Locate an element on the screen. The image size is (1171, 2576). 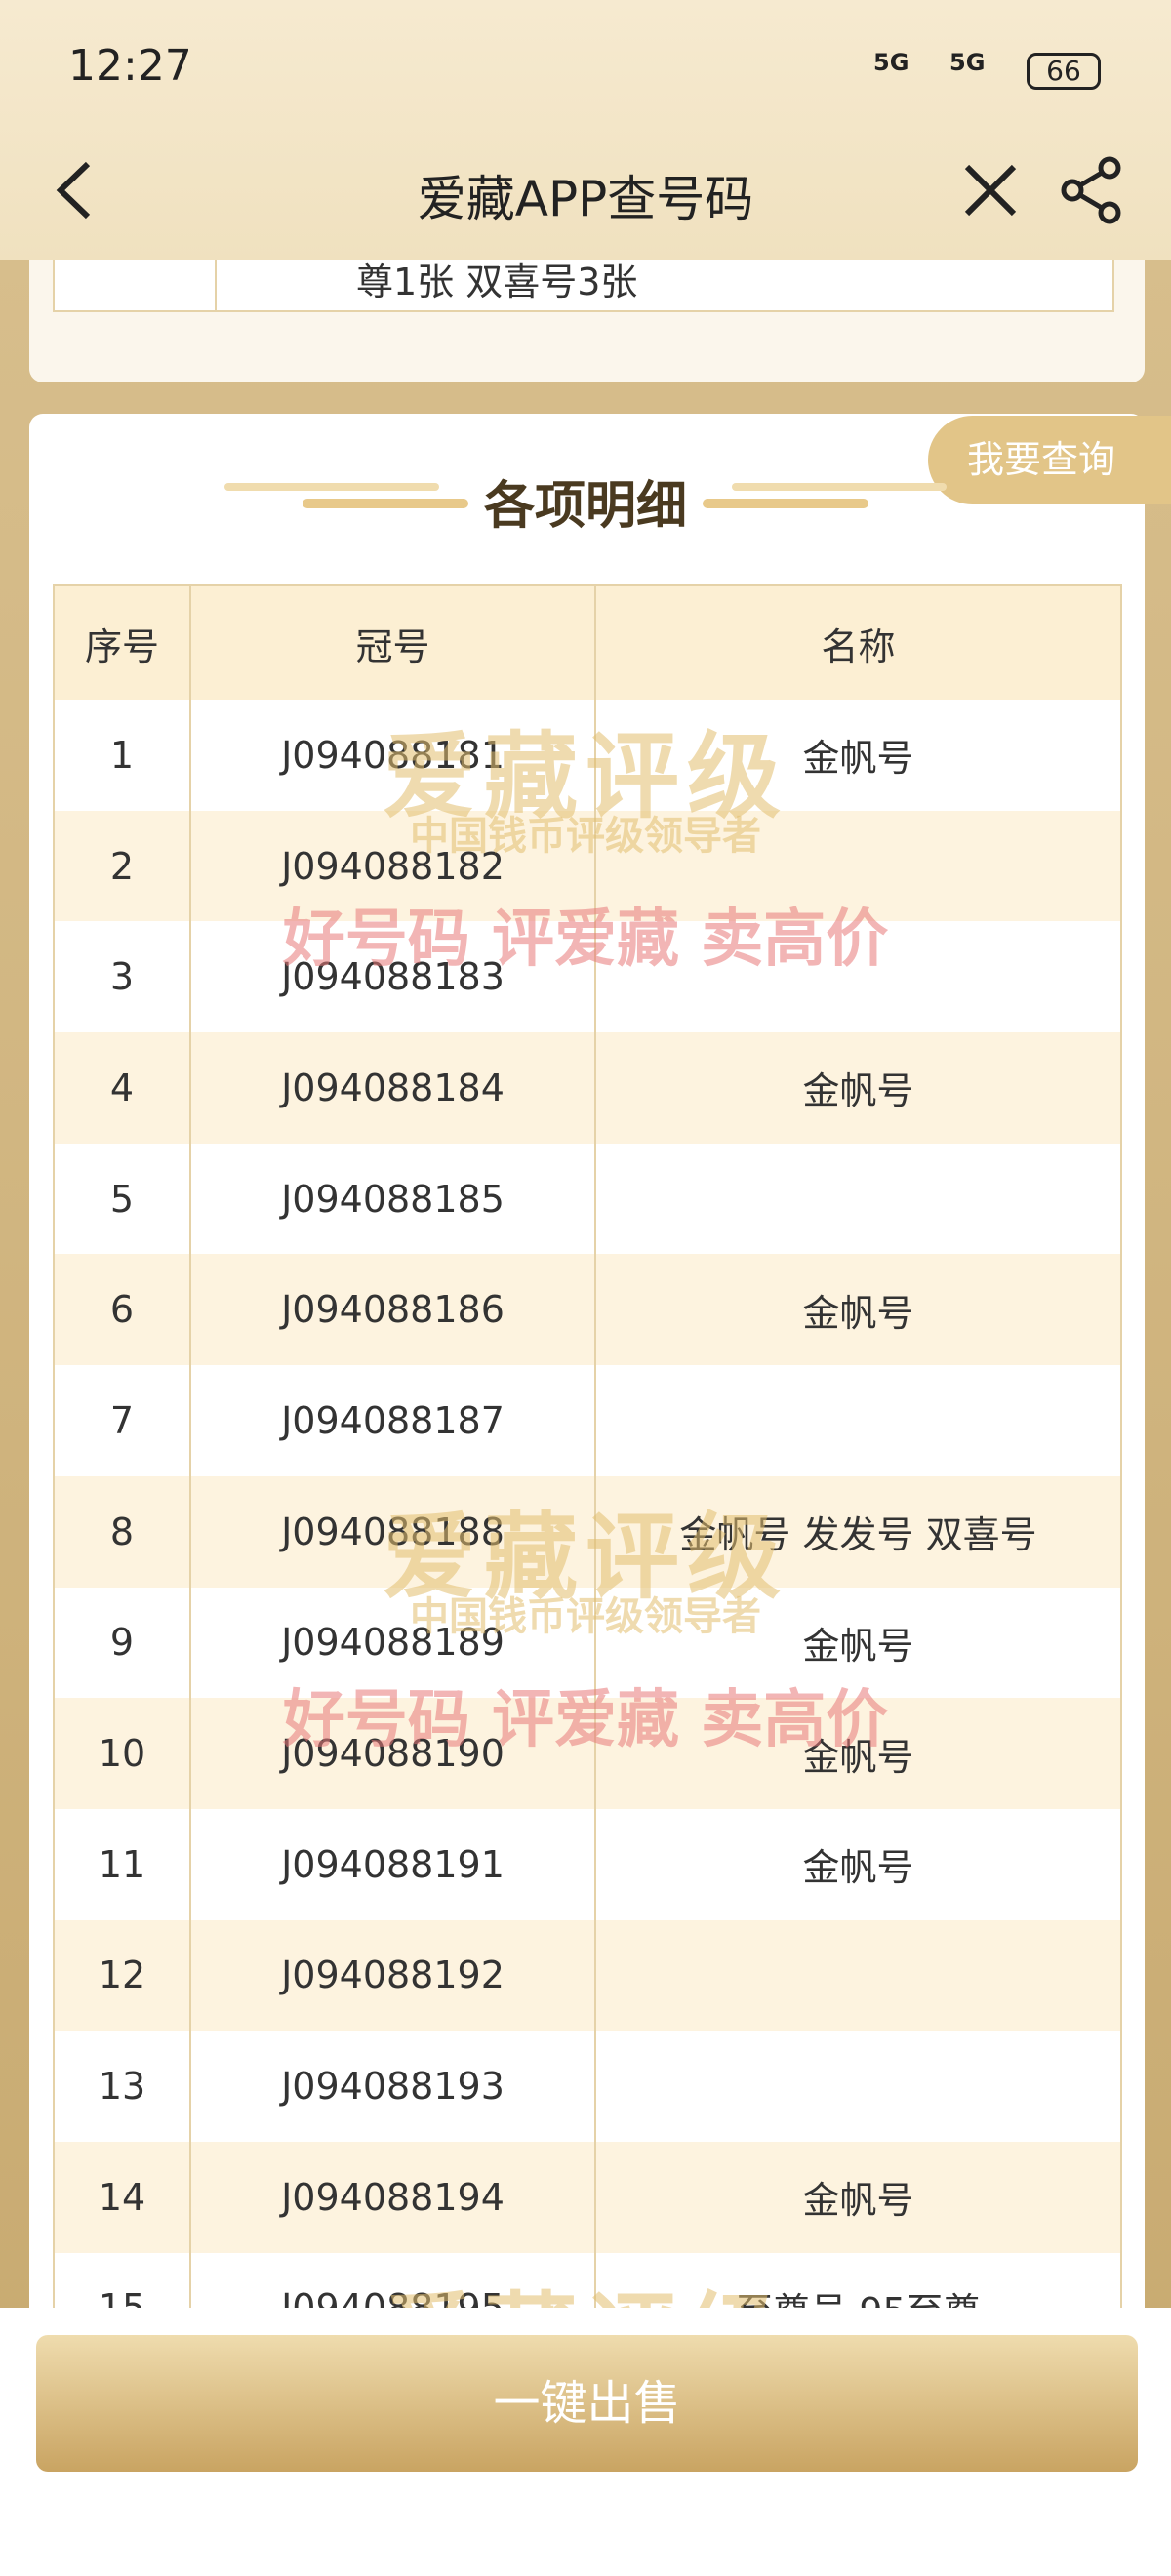
table-cell: J094088188 is located at coordinates (393, 1531).